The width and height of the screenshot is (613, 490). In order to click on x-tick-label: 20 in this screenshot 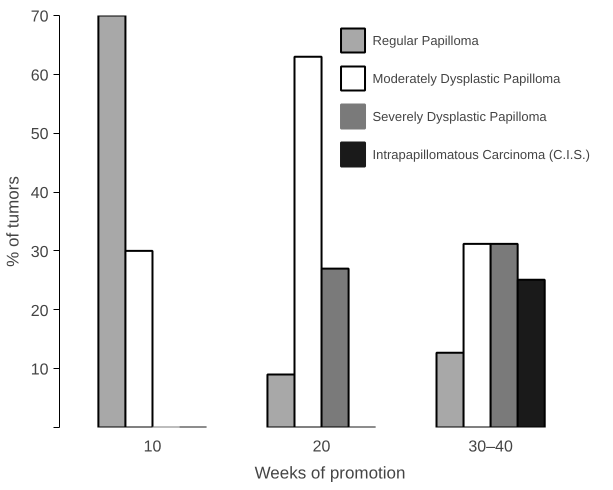, I will do `click(321, 447)`.